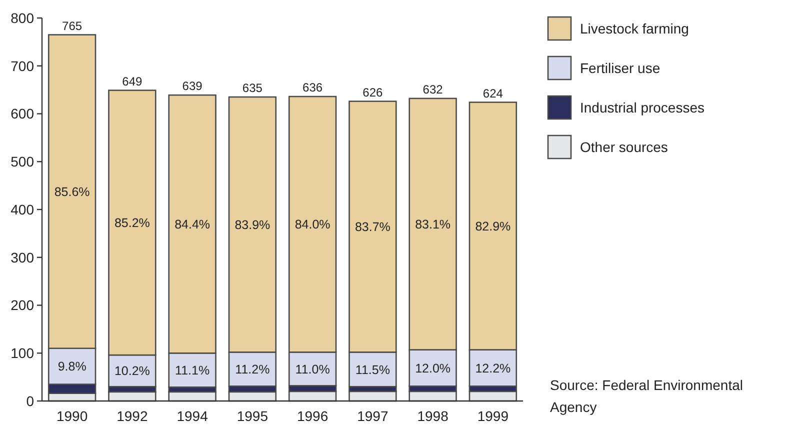  Describe the element at coordinates (22, 18) in the screenshot. I see `y-tick-label: 800` at that location.